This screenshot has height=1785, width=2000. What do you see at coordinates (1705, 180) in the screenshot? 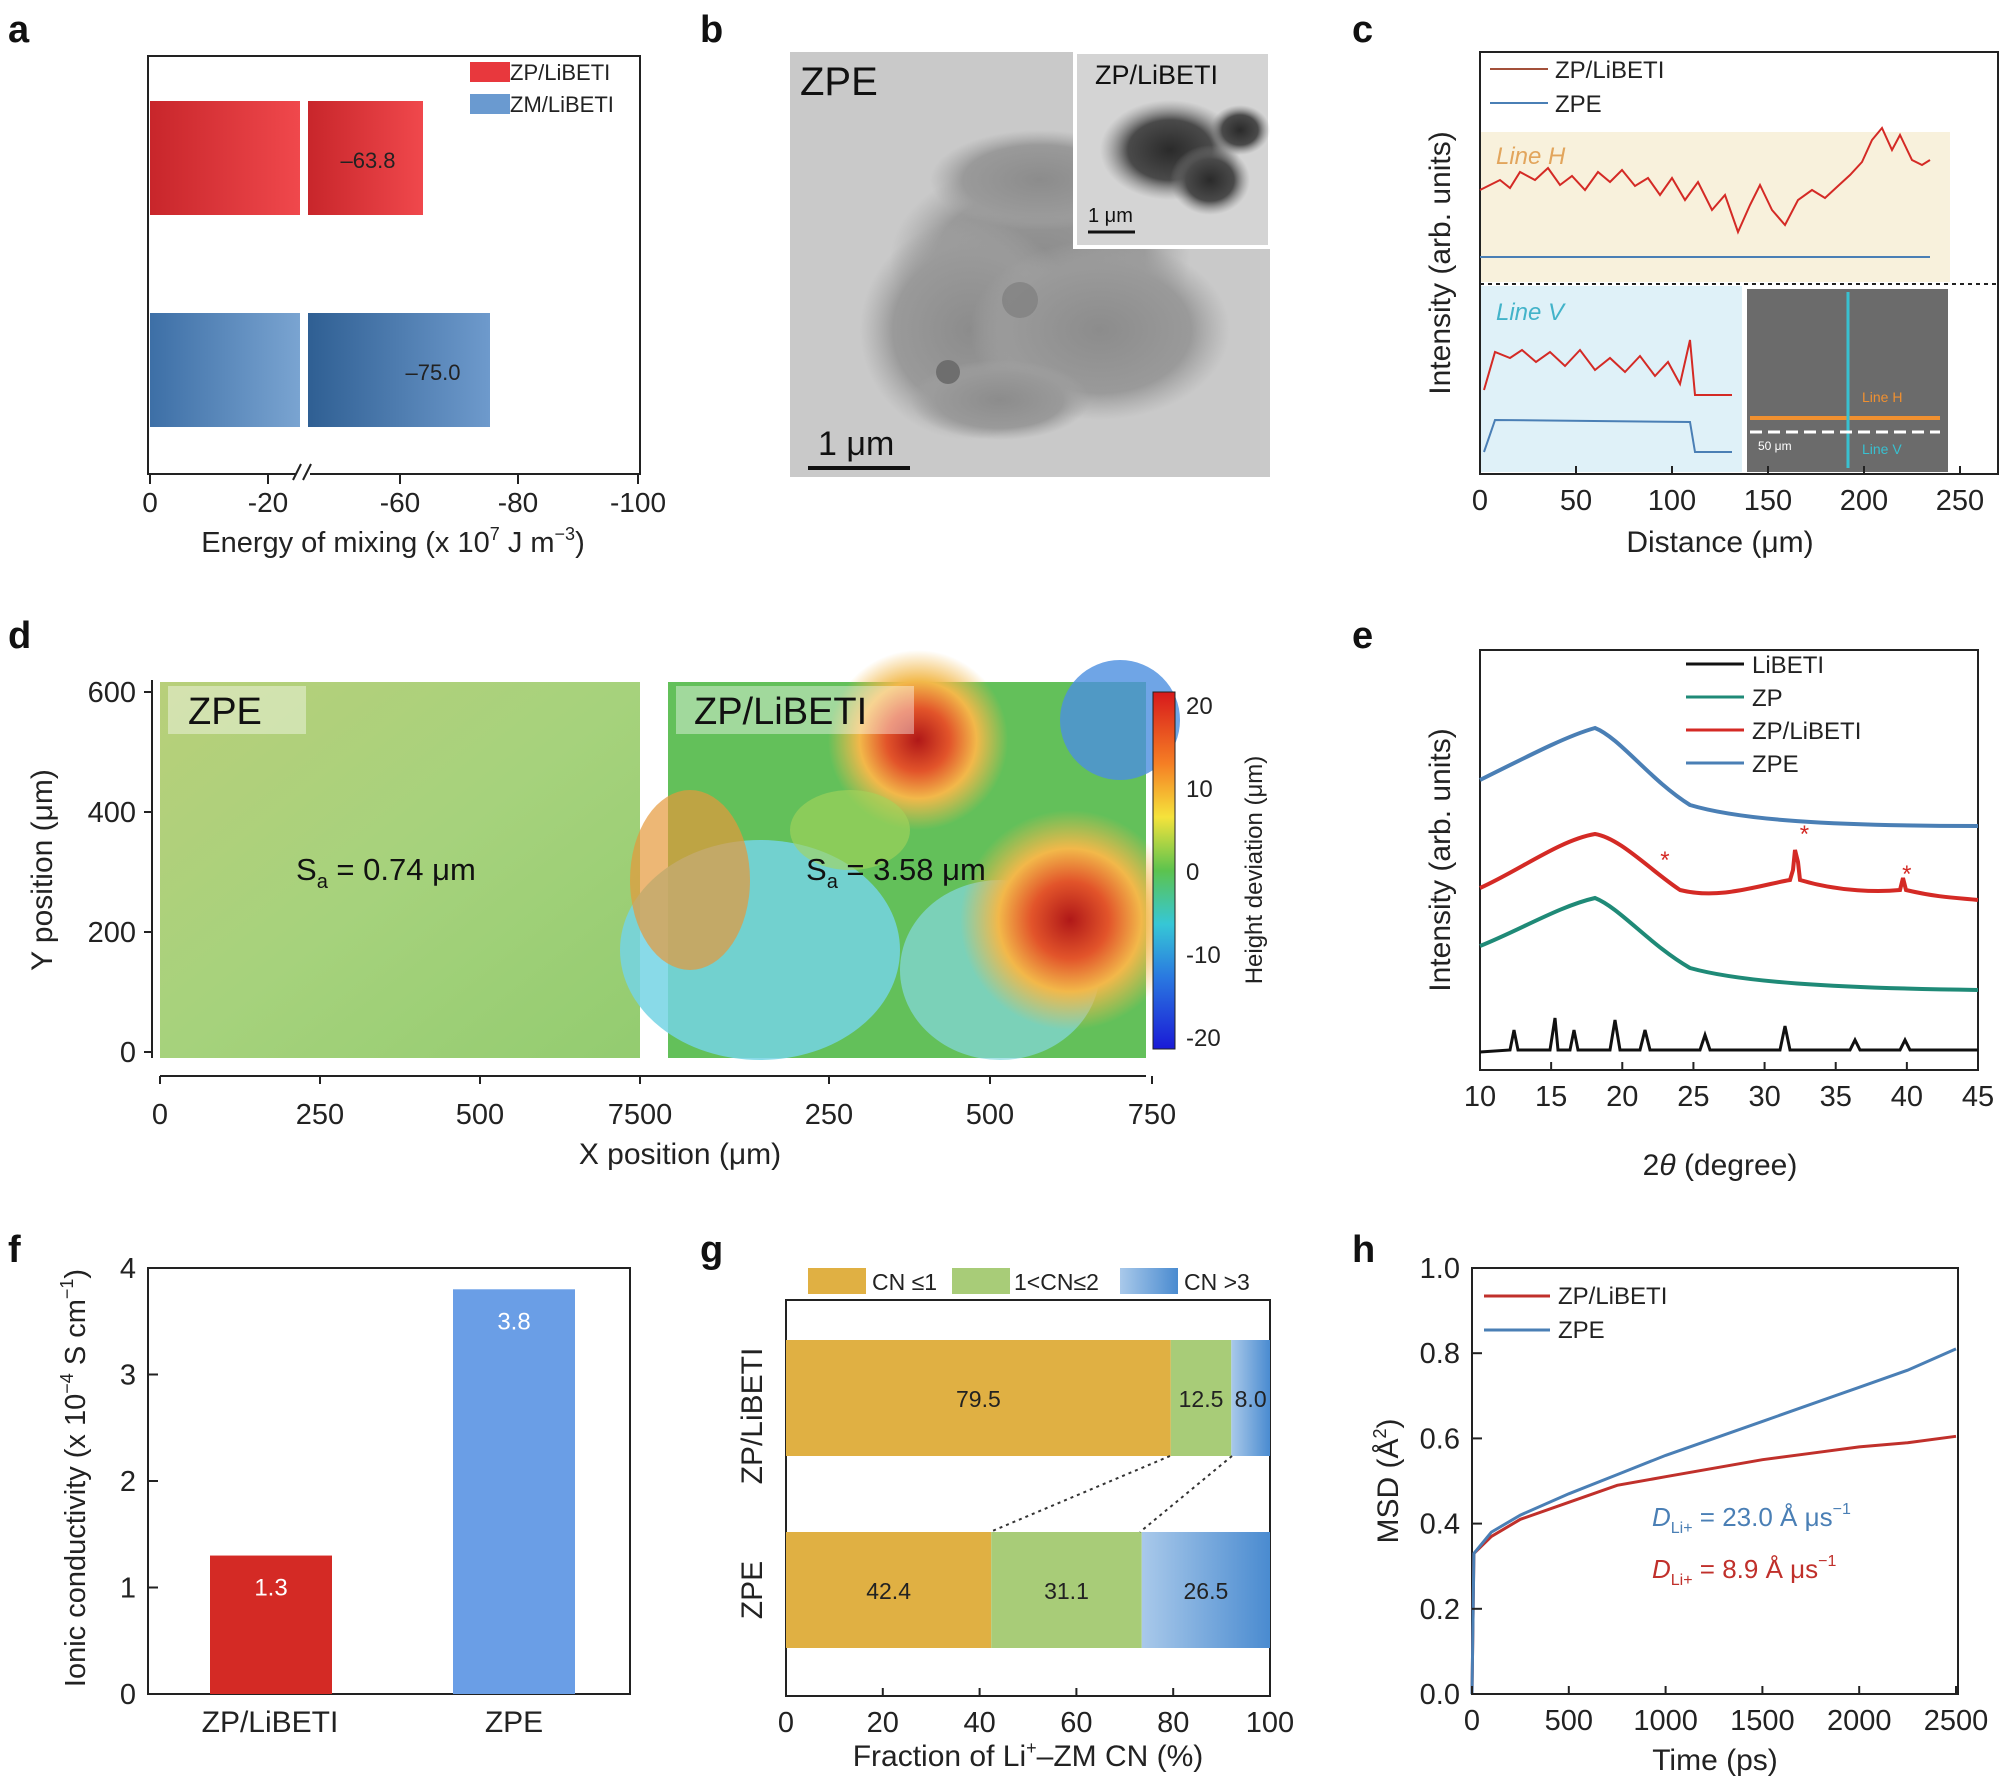
I see `c-line-h-zp-libeti` at bounding box center [1705, 180].